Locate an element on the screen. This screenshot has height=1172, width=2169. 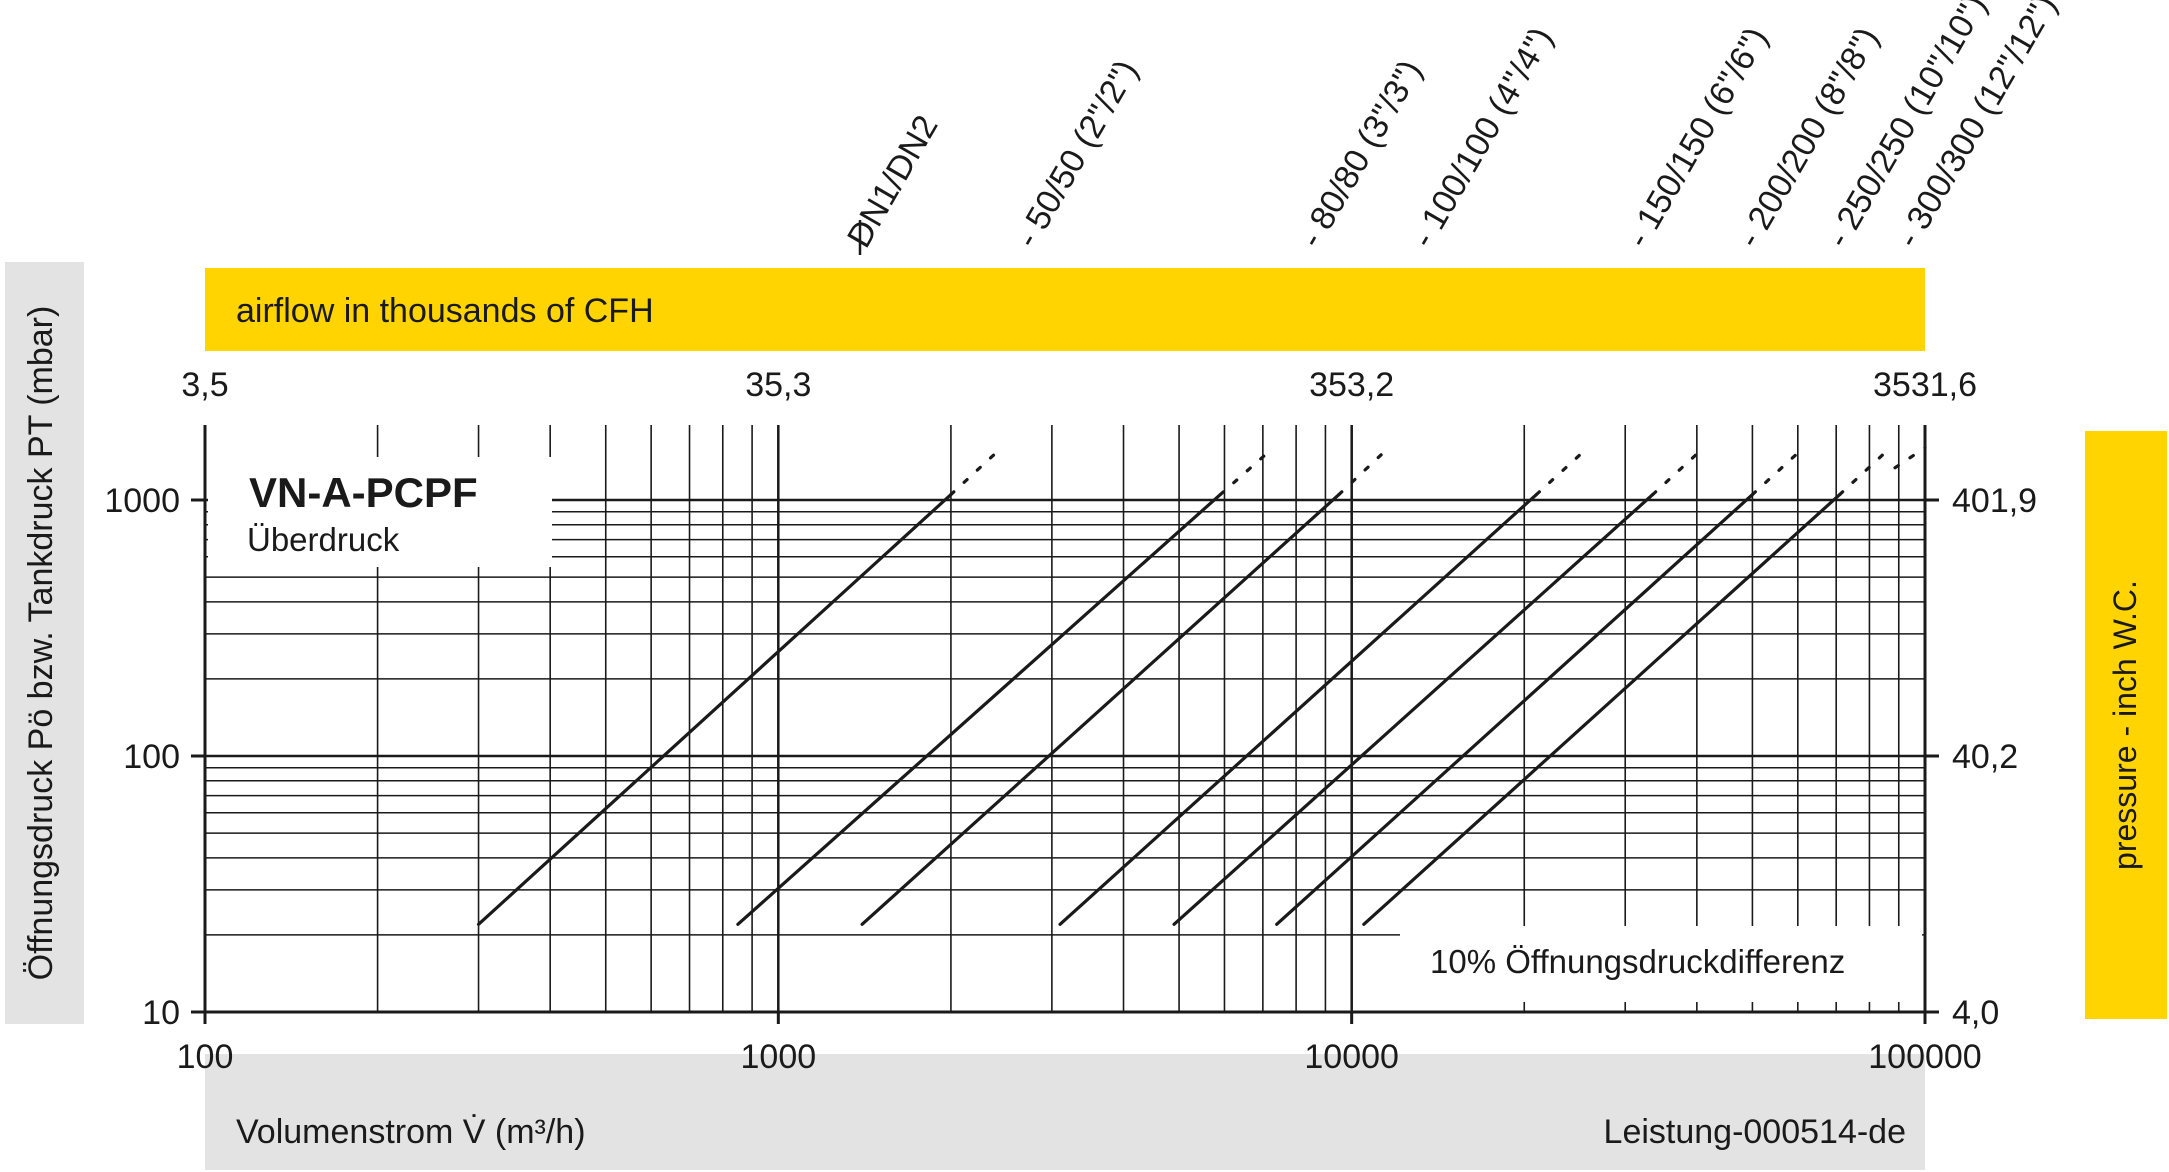
top-airflow-label: airflow in thousands of CFH is located at coordinates (445, 311).